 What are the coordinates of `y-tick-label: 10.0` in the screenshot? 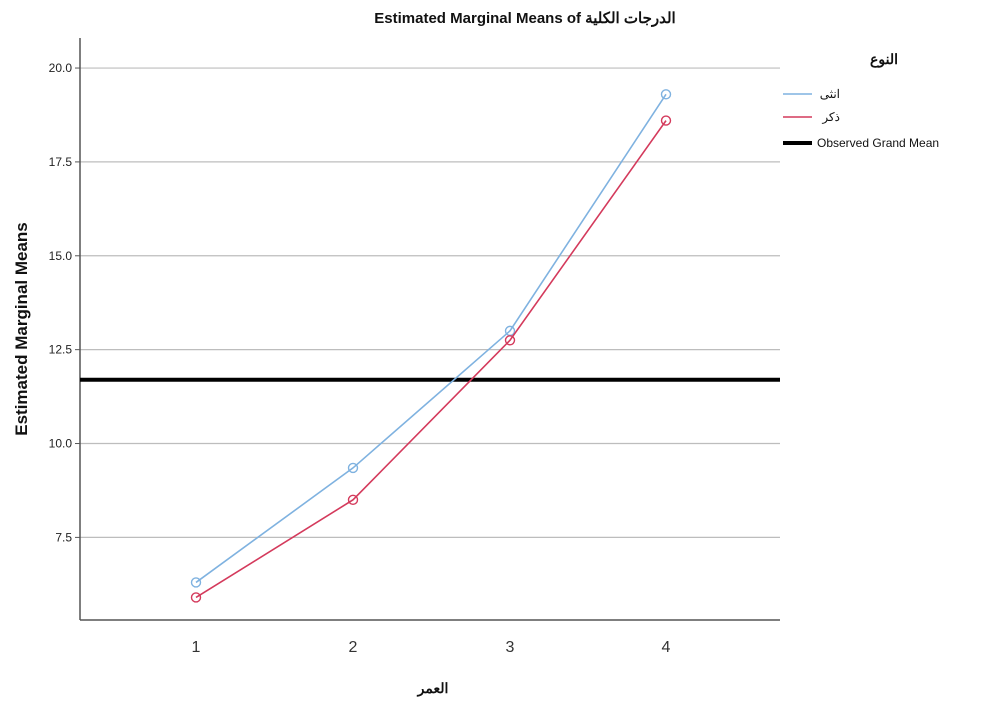 It's located at (61, 444).